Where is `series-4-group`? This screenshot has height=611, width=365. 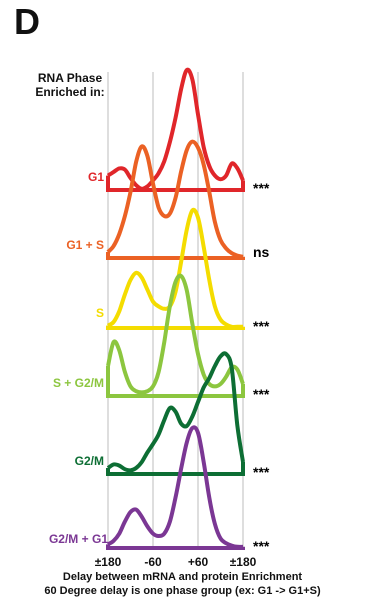
series-4-group is located at coordinates (175, 413).